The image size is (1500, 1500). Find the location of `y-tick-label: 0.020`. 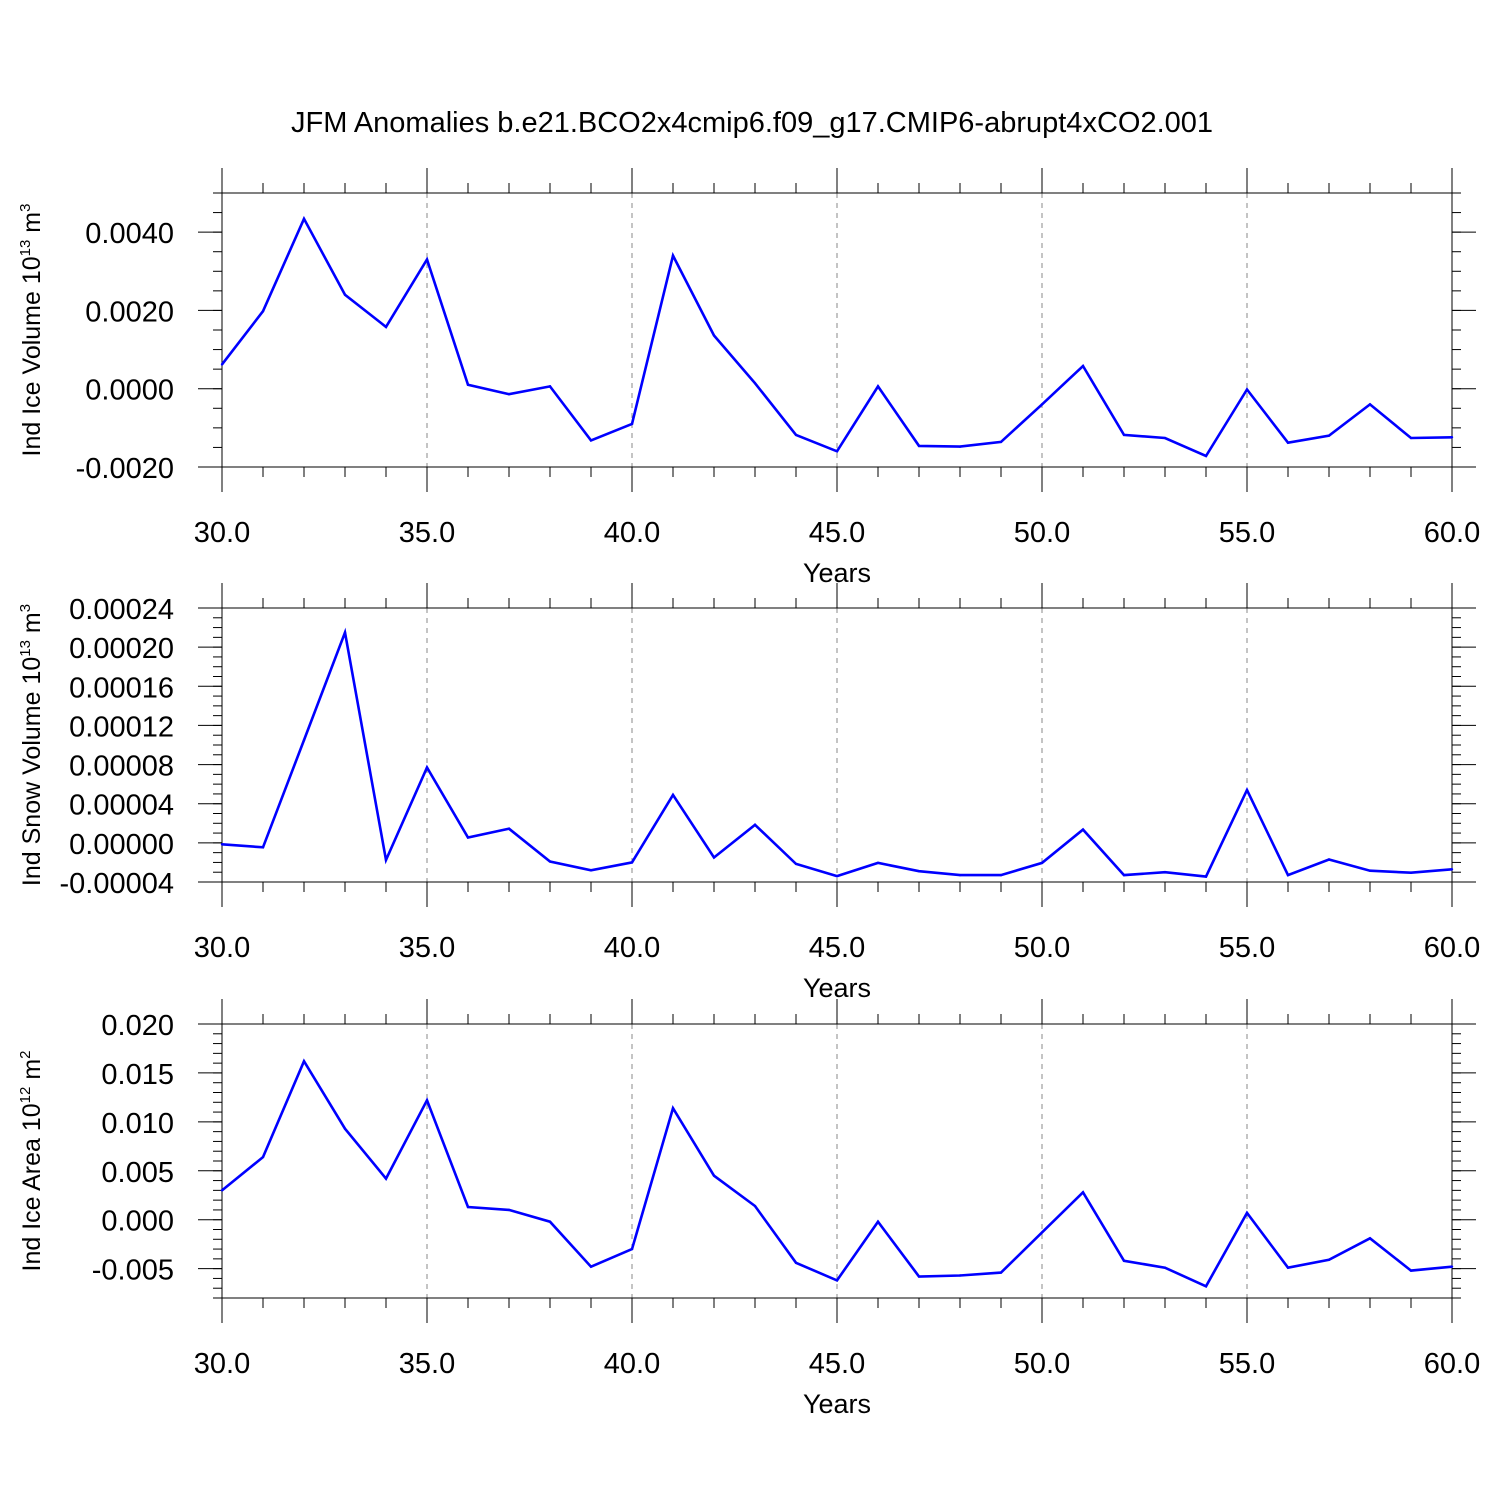

y-tick-label: 0.020 is located at coordinates (137, 1026).